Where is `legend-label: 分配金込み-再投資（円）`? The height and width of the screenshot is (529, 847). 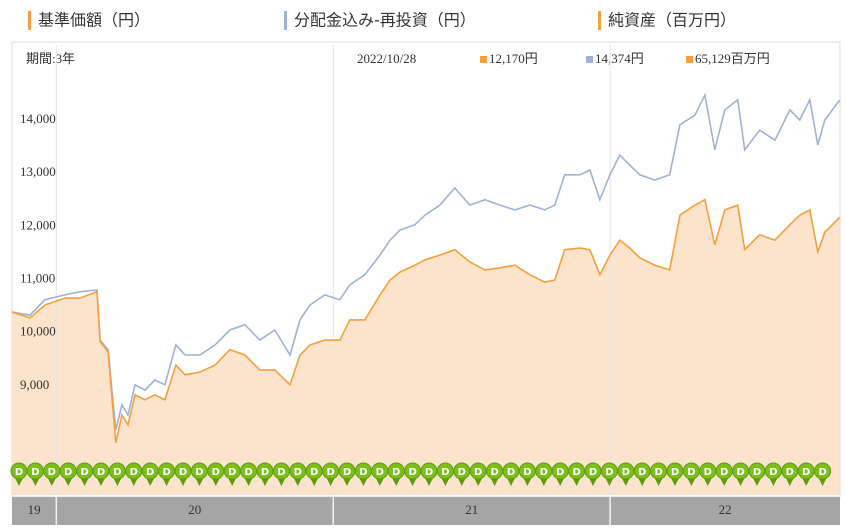
legend-label: 分配金込み-再投資（円） is located at coordinates (385, 20).